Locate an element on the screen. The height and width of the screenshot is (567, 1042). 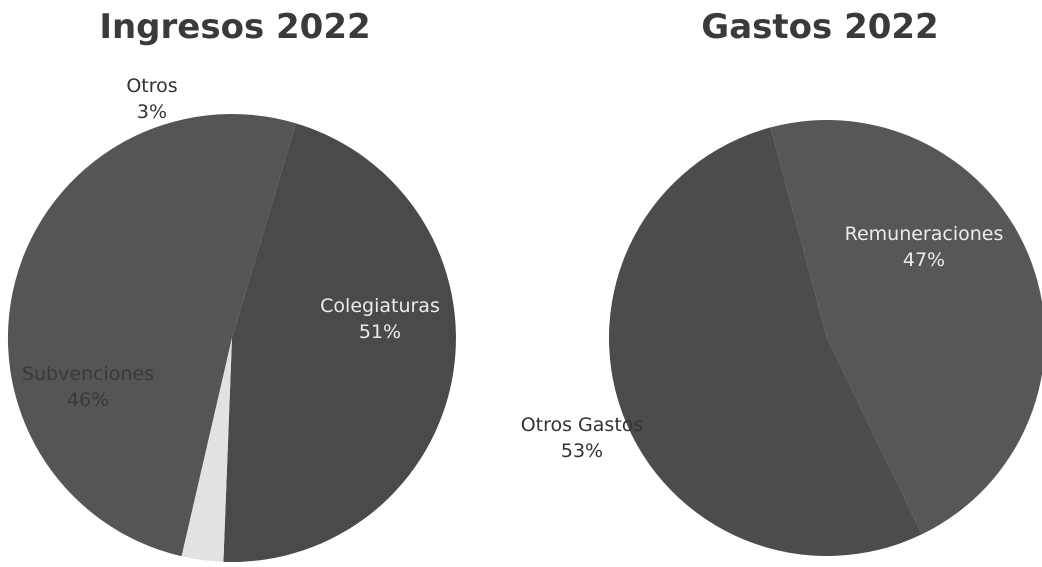
gastos-chart-title: Gastos 2022 is located at coordinates (819, 27).